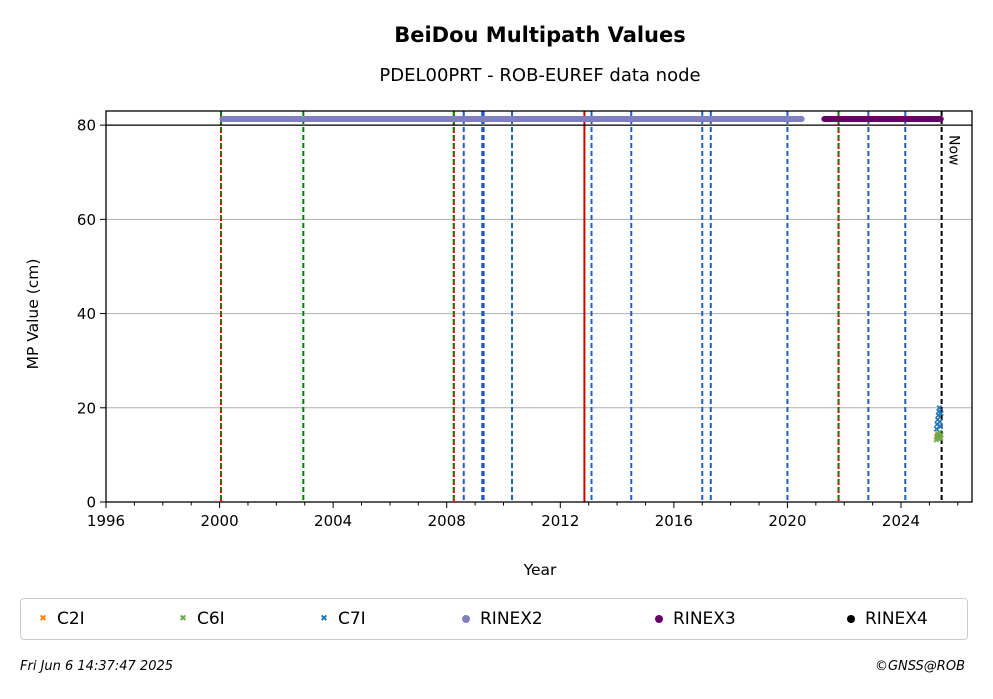 The height and width of the screenshot is (699, 993). Describe the element at coordinates (86, 220) in the screenshot. I see `y-tick-label-3: 60` at that location.